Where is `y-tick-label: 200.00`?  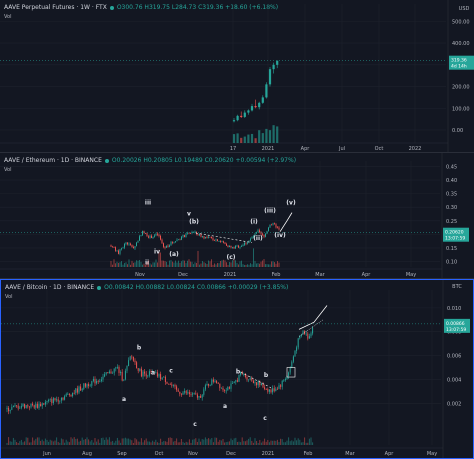 y-tick-label: 200.00 is located at coordinates (461, 88).